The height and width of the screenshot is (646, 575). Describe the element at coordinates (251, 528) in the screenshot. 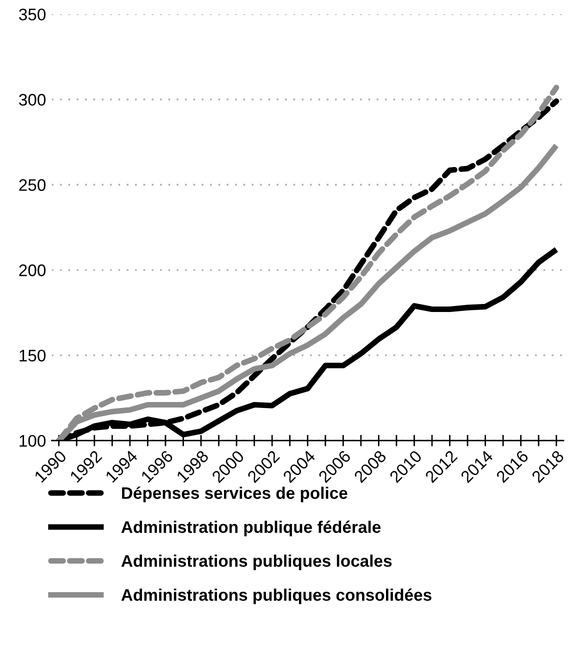

I see `legend-label: Administration publique fédérale` at that location.